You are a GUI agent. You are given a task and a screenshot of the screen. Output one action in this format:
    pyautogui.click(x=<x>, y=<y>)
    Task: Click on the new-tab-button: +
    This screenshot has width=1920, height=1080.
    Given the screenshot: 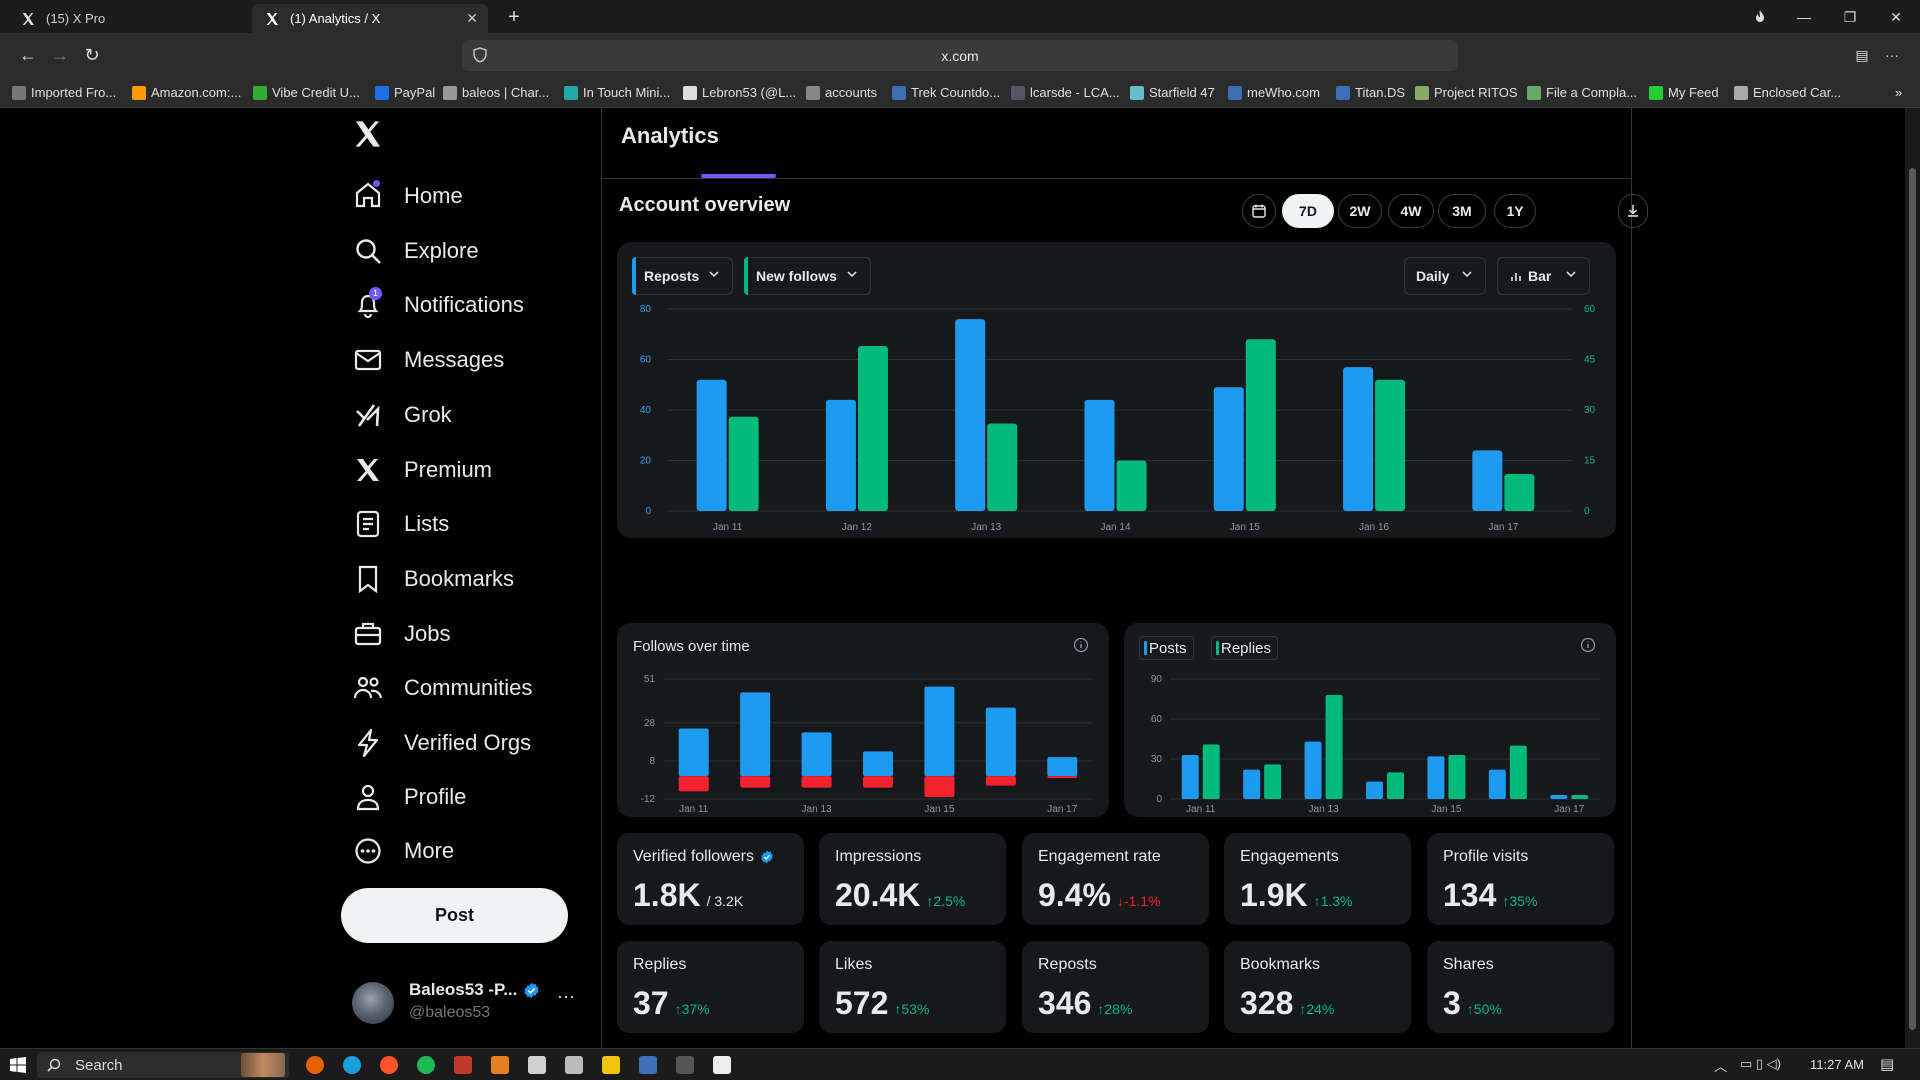 What is the action you would take?
    pyautogui.click(x=514, y=16)
    